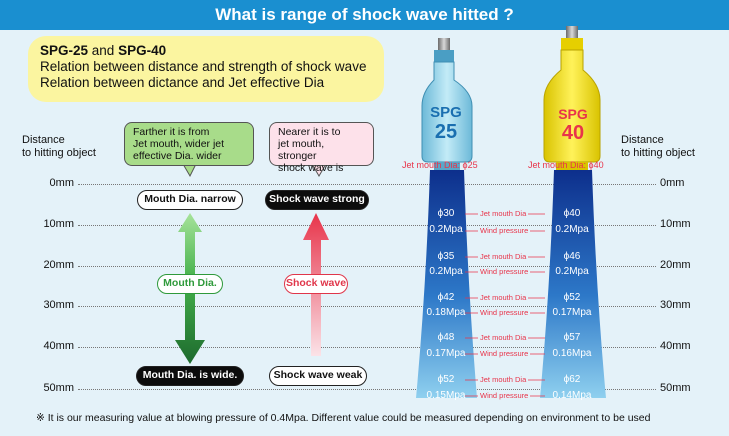  Describe the element at coordinates (301, 150) in the screenshot. I see `balloon-pink-line-2: jet mouth, stronger` at that location.